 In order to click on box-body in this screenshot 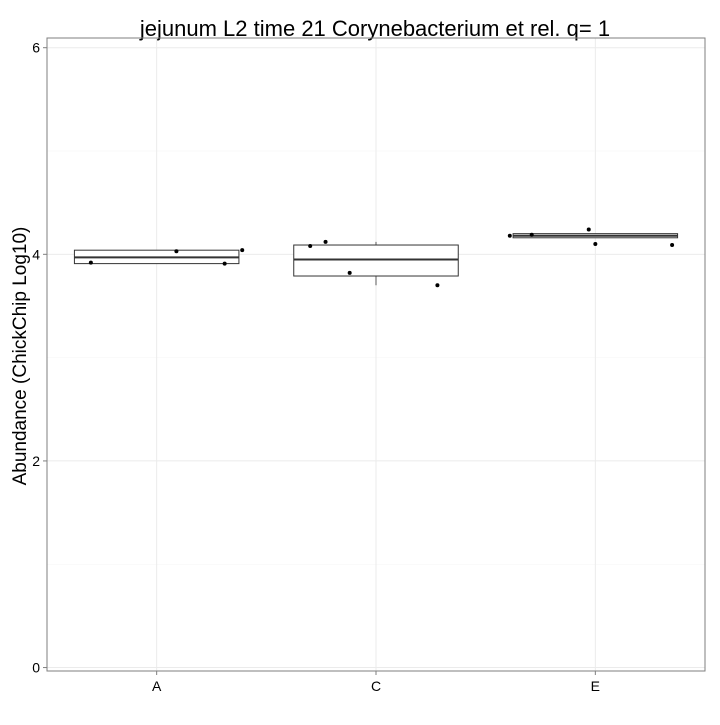, I will do `click(376, 260)`.